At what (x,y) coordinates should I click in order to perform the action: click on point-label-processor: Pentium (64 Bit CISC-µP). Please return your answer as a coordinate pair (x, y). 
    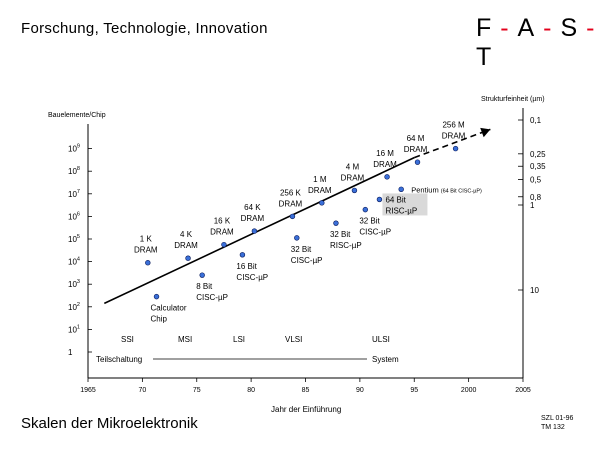
    Looking at the image, I should click on (446, 189).